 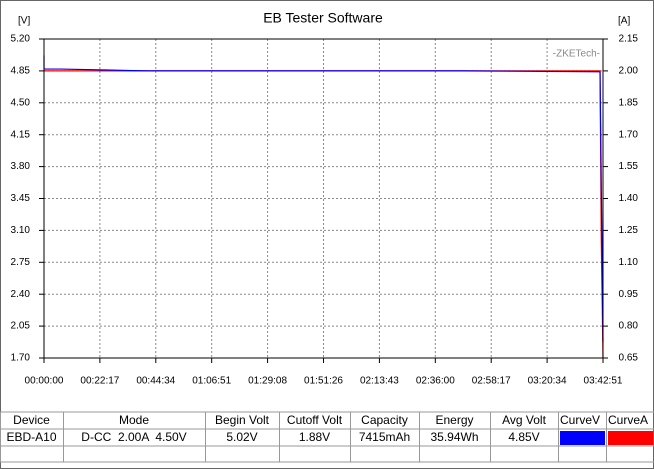 What do you see at coordinates (21, 326) in the screenshot?
I see `y-tick-label: 2.05` at bounding box center [21, 326].